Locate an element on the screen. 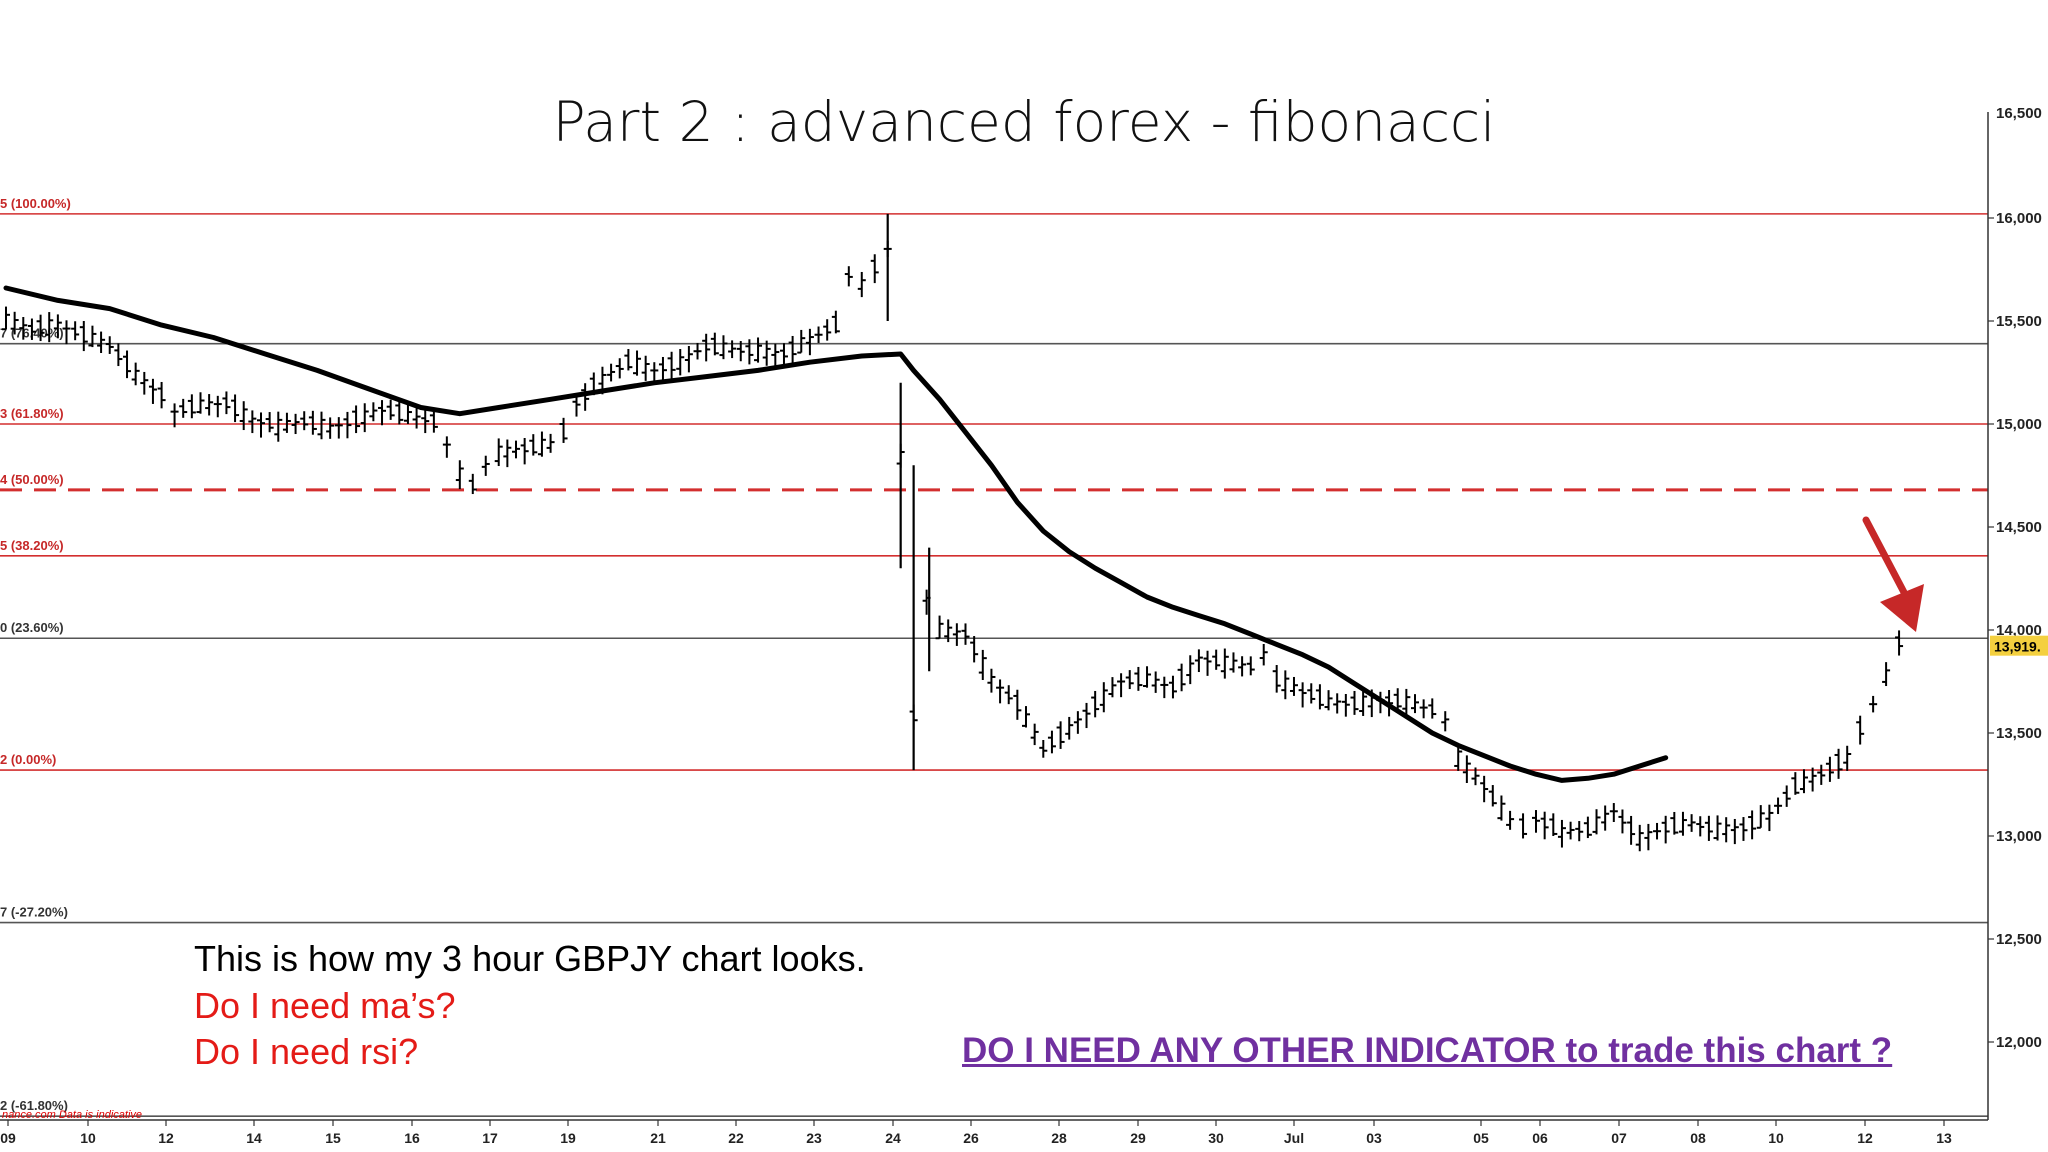  x-tick-label: 09 is located at coordinates (8, 1138).